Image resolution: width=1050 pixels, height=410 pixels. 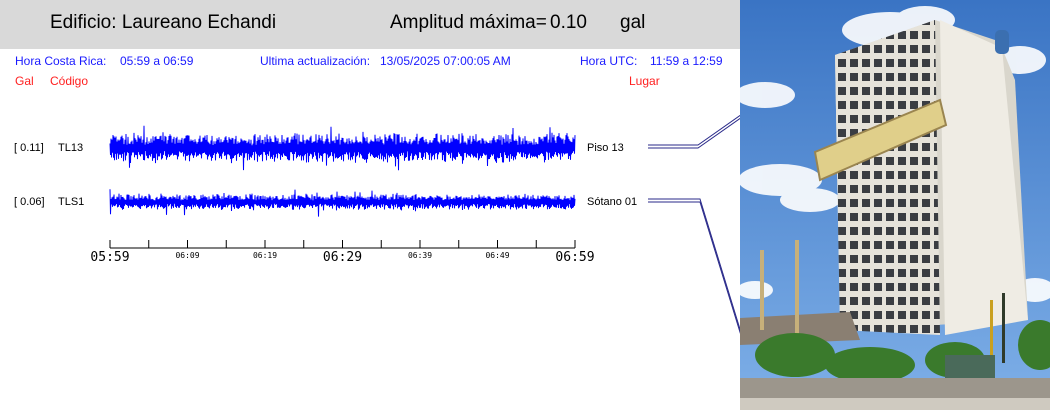 What do you see at coordinates (800, 328) in the screenshot?
I see `annex-building` at bounding box center [800, 328].